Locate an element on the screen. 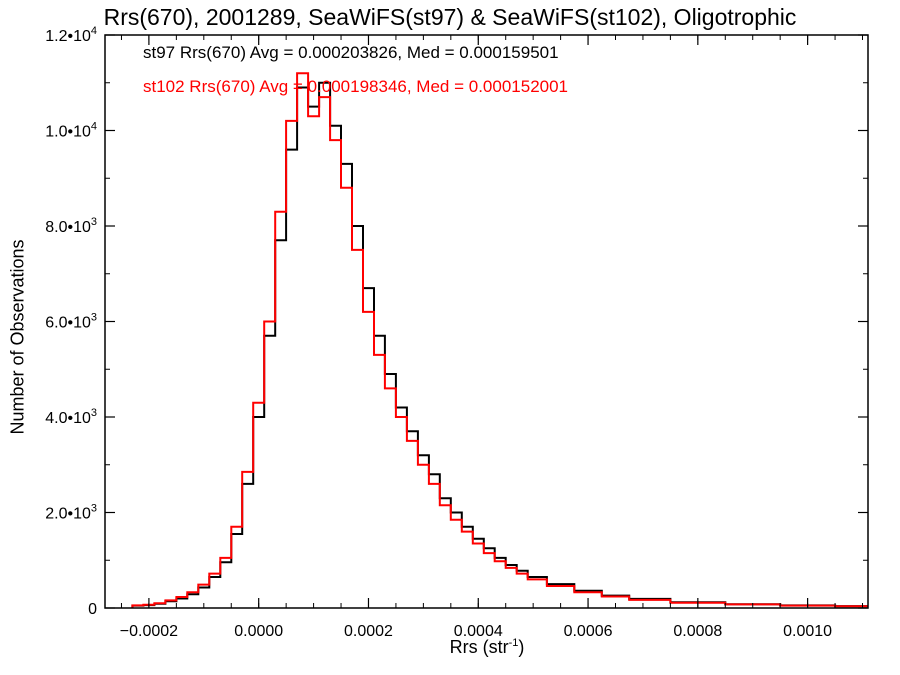 The image size is (900, 675). x-tick-label-0: −0.0002 is located at coordinates (149, 631).